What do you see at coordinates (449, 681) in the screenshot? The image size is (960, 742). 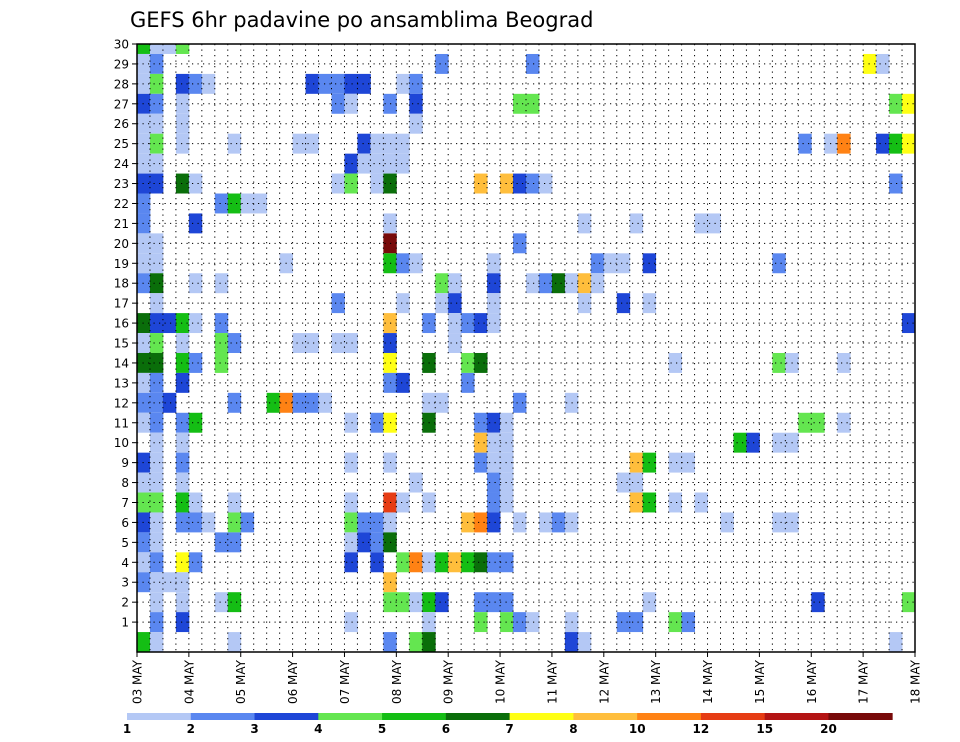 I see `x-tick-label: 09 MAY` at bounding box center [449, 681].